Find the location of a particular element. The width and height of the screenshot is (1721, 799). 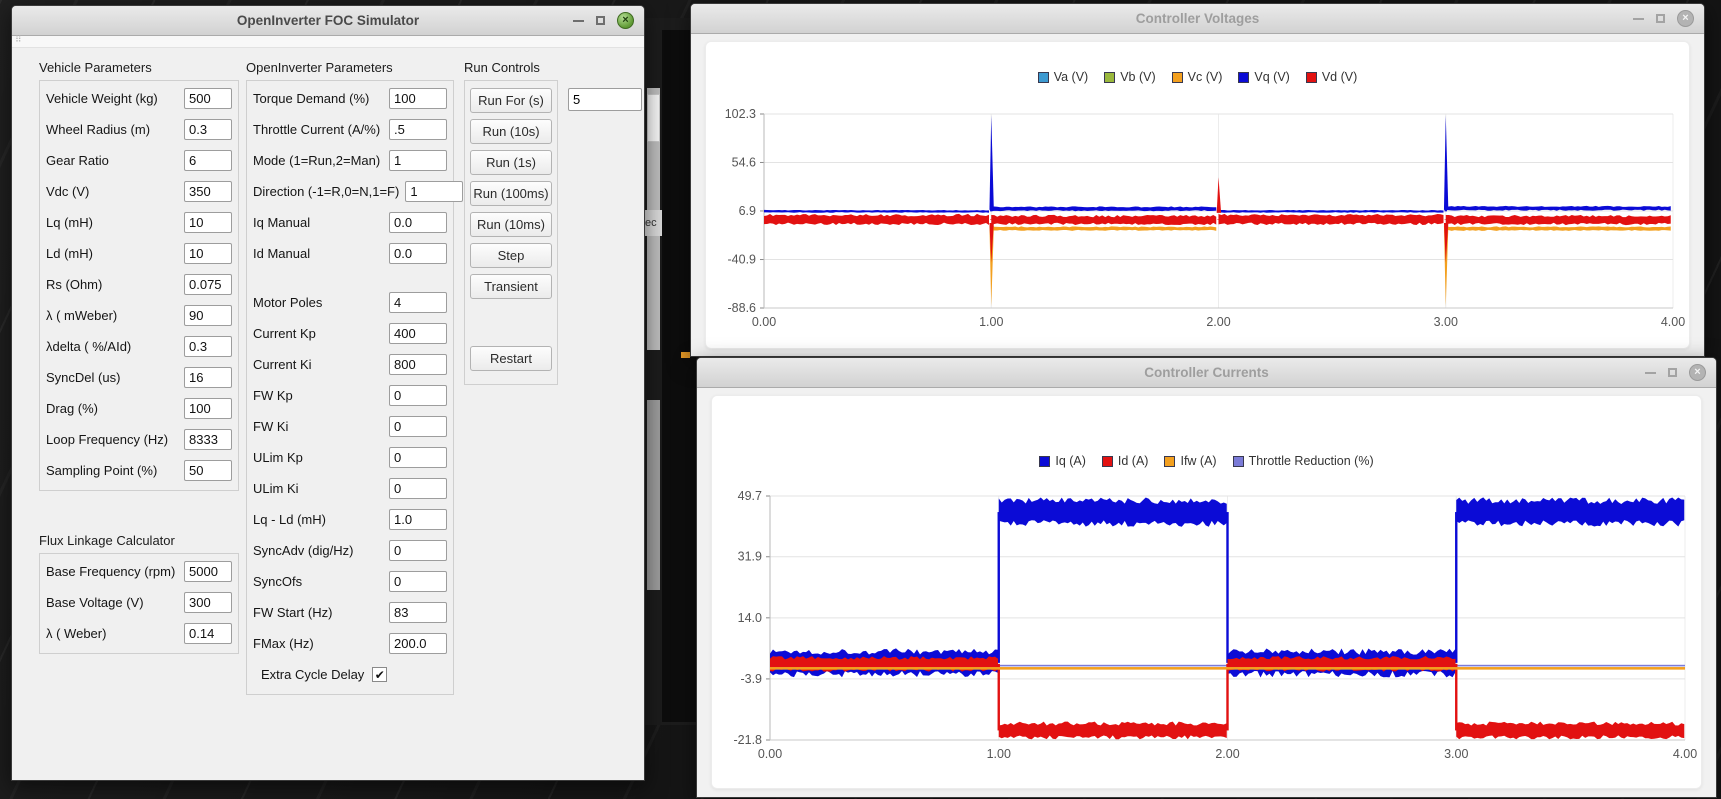

param-label: Current Kp is located at coordinates (284, 333).